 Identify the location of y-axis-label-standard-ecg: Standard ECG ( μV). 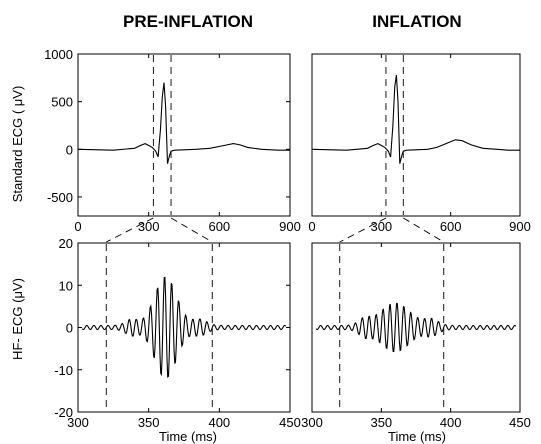
(17, 144).